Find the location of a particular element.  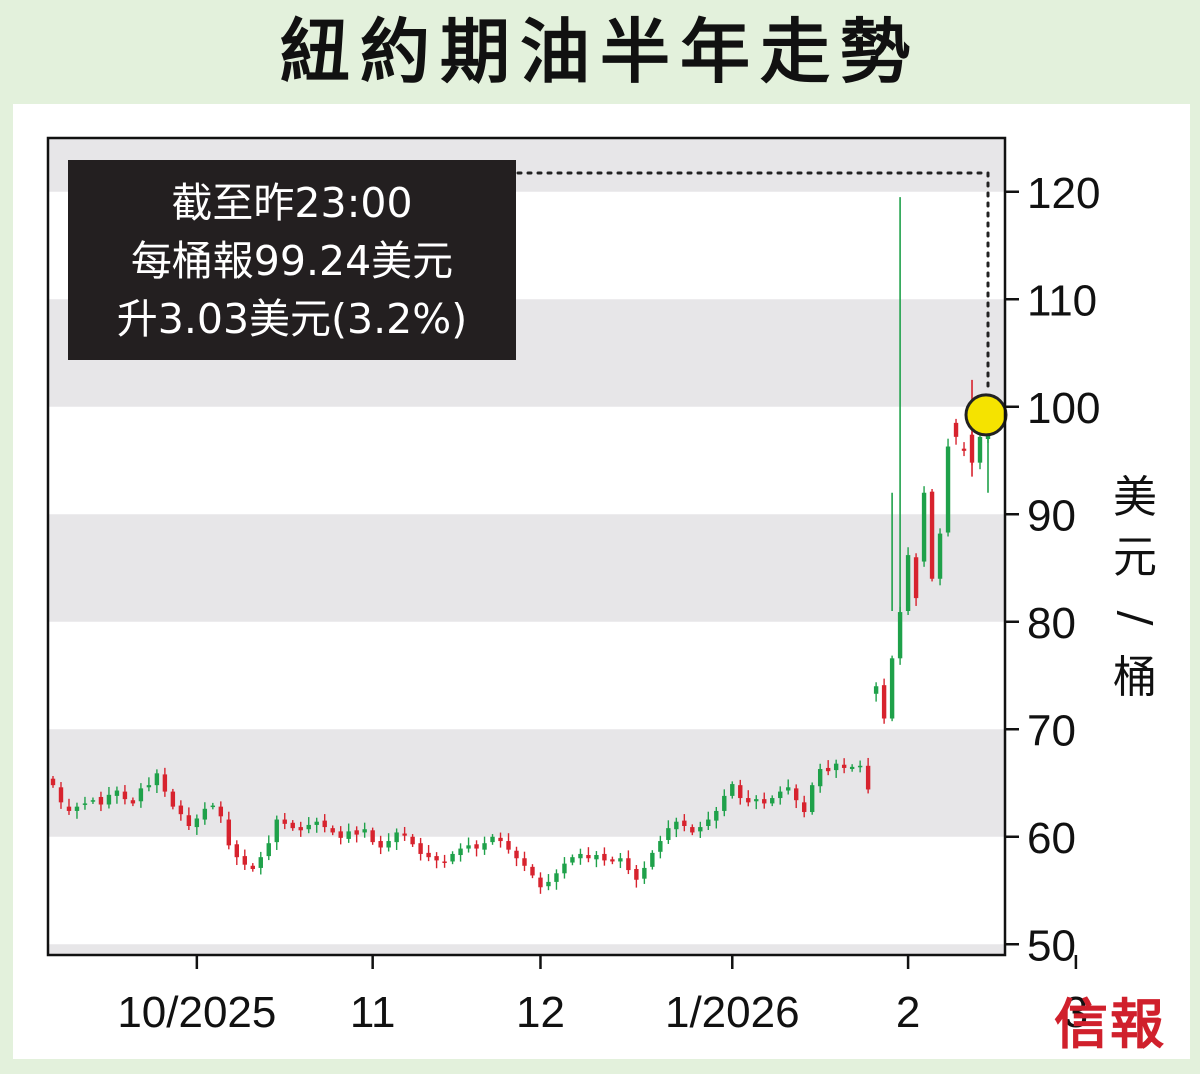

y-label-char: / is located at coordinates (1135, 618).